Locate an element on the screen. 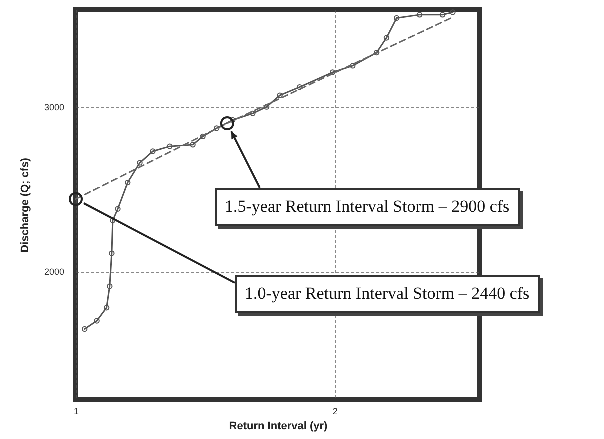 This screenshot has height=439, width=604. x-tick-label: 2 is located at coordinates (335, 411).